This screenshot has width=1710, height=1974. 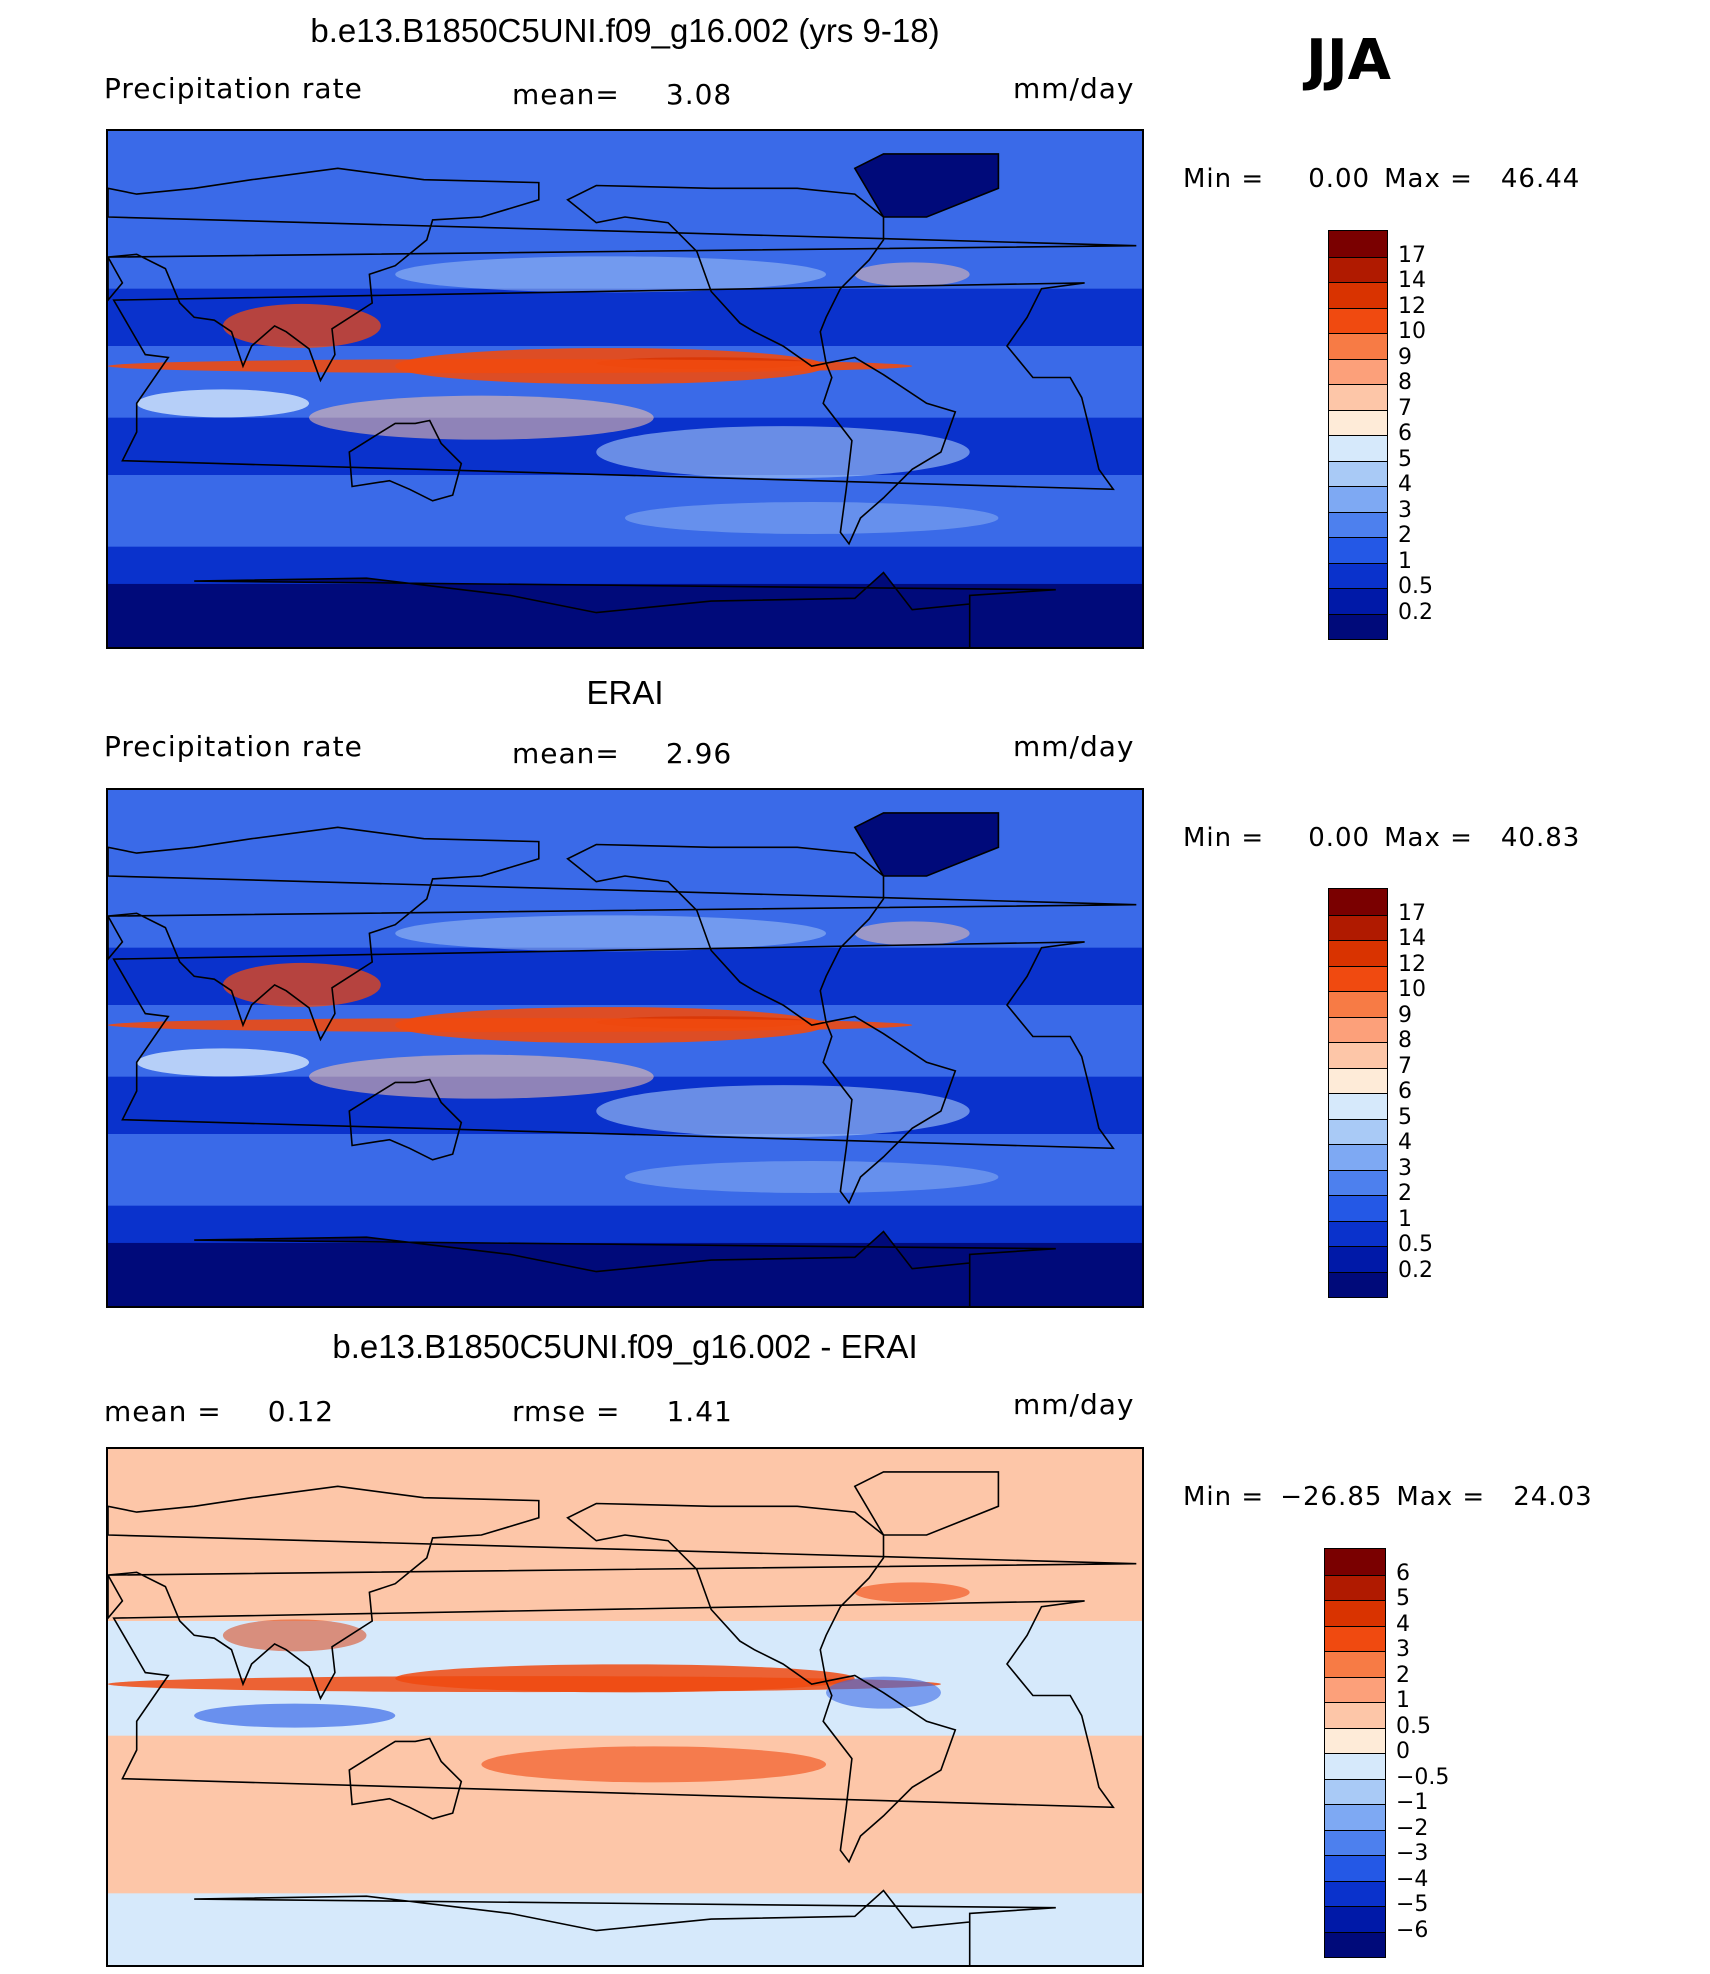 What do you see at coordinates (622, 753) in the screenshot?
I see `panel-2-mean: mean= 2.96` at bounding box center [622, 753].